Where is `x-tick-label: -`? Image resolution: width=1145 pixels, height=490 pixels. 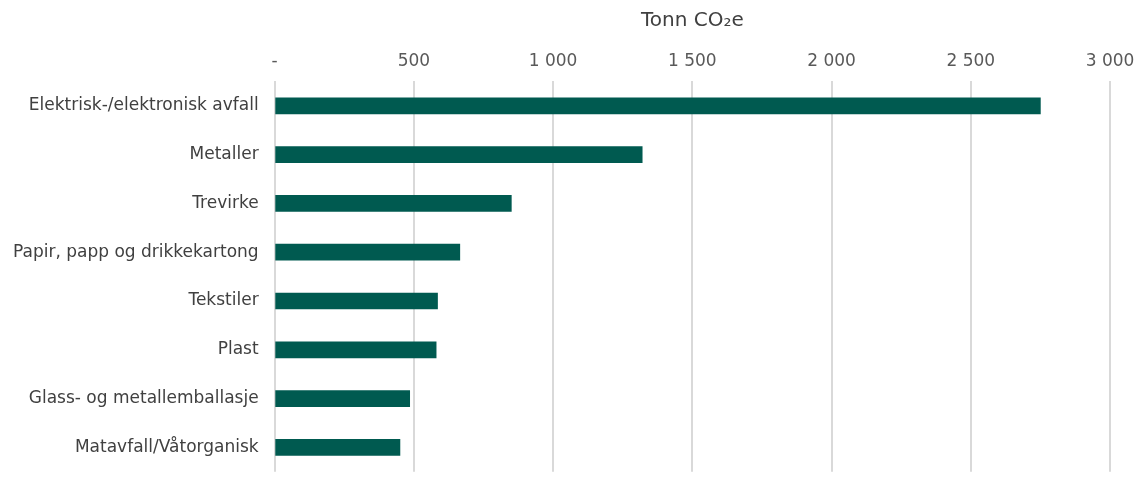
x-tick-label: - is located at coordinates (274, 59).